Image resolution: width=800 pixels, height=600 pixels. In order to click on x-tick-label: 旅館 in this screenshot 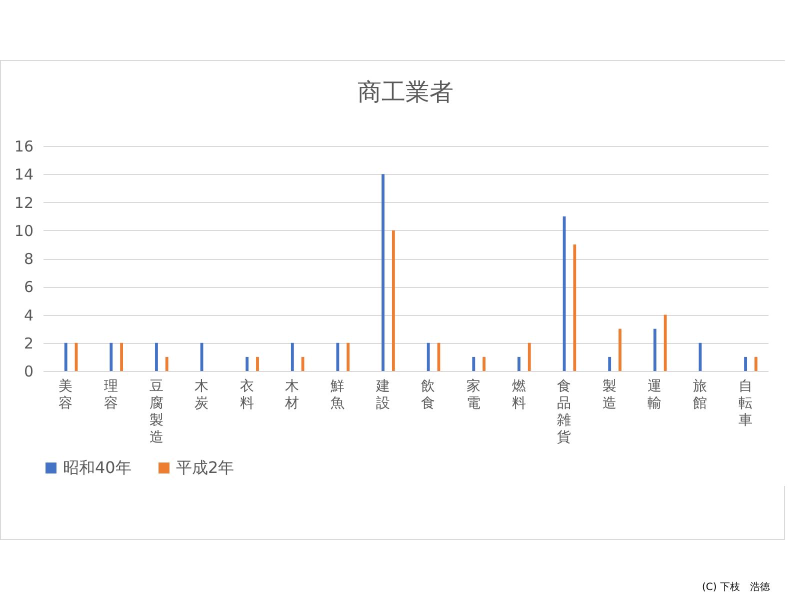, I will do `click(700, 395)`.